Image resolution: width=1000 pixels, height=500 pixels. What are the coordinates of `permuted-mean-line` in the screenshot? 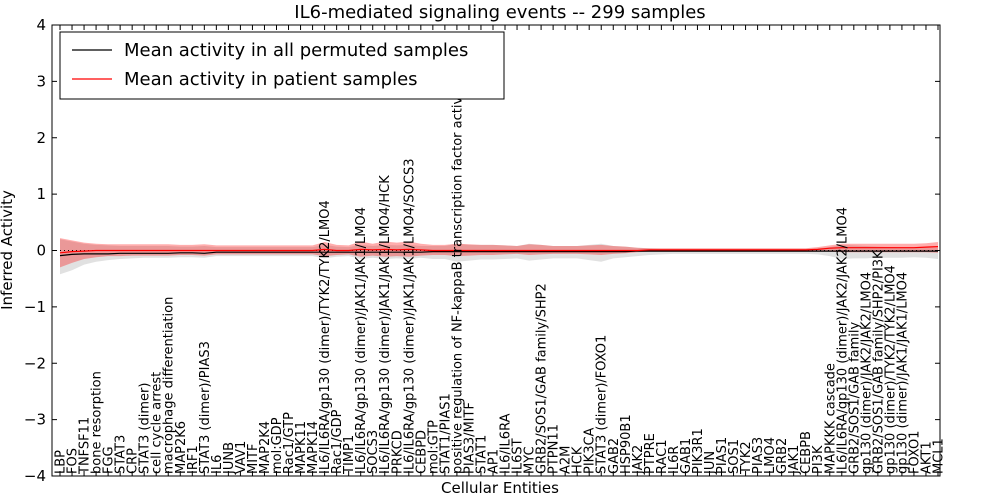 It's located at (498, 253).